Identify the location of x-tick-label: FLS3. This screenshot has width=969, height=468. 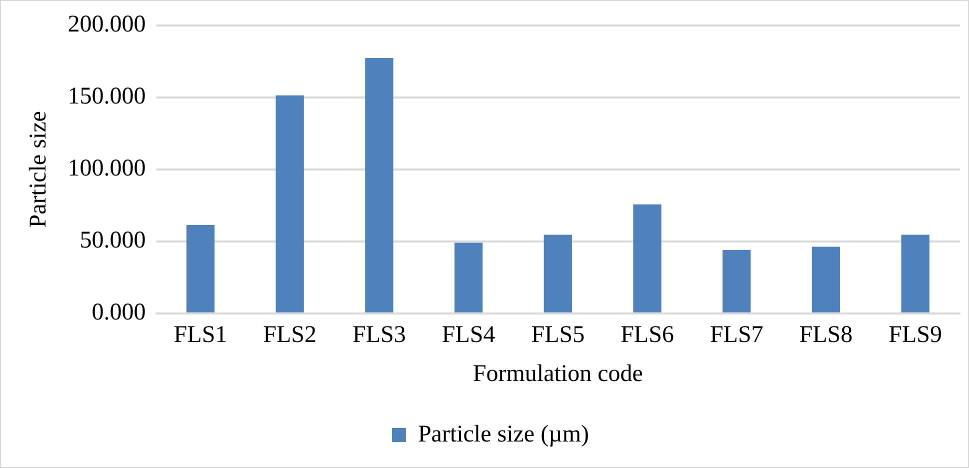
(379, 335).